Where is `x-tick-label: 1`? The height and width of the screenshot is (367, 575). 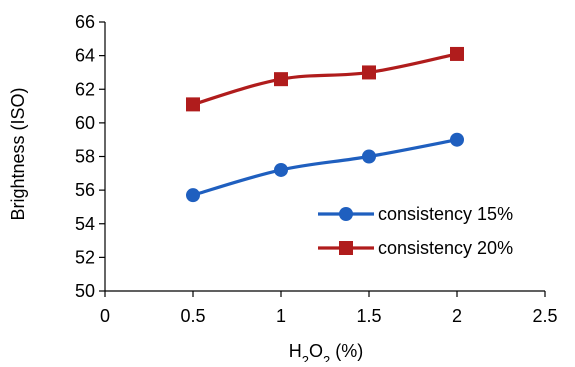 x-tick-label: 1 is located at coordinates (281, 316).